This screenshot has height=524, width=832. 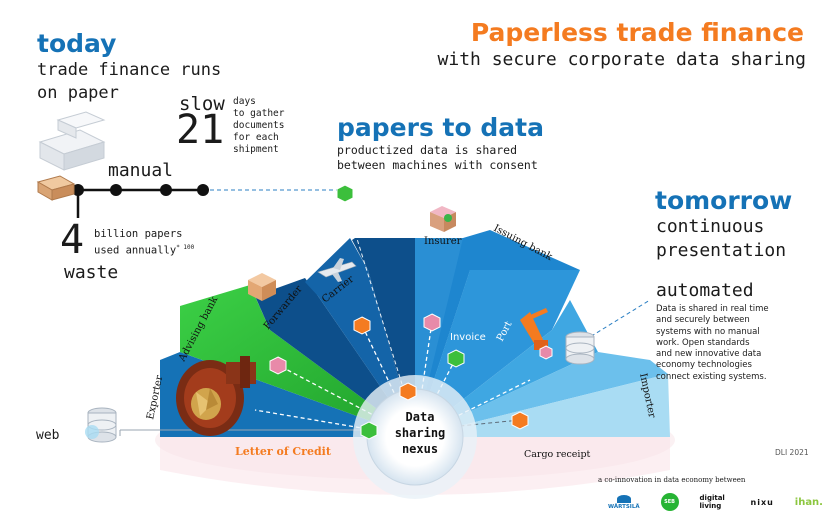 I want to click on wedge-port-outer, so click(x=541, y=394).